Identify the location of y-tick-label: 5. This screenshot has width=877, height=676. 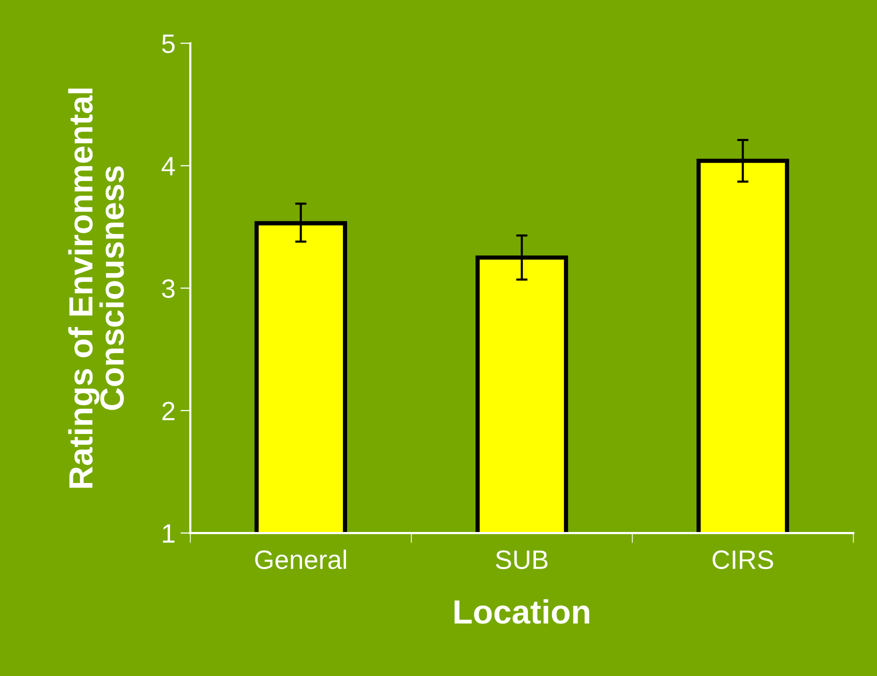
(168, 44).